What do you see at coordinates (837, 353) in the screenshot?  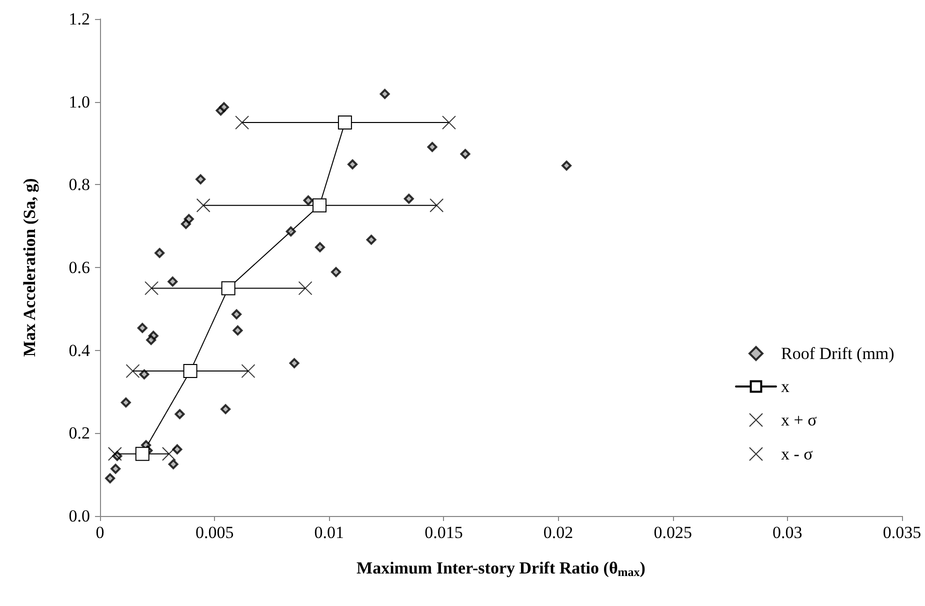 I see `legend-label: Roof Drift (mm)` at bounding box center [837, 353].